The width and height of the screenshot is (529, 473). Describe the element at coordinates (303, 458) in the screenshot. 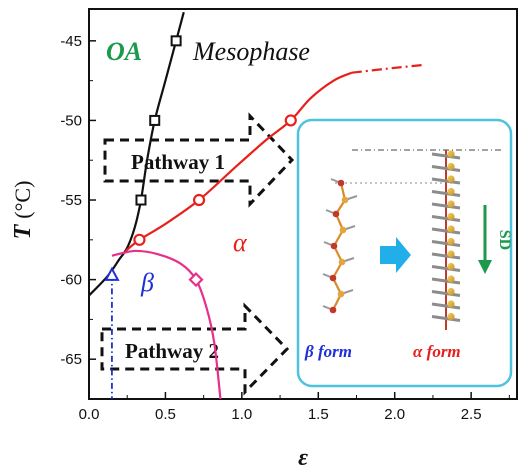

I see `x-axis-title: ε` at that location.